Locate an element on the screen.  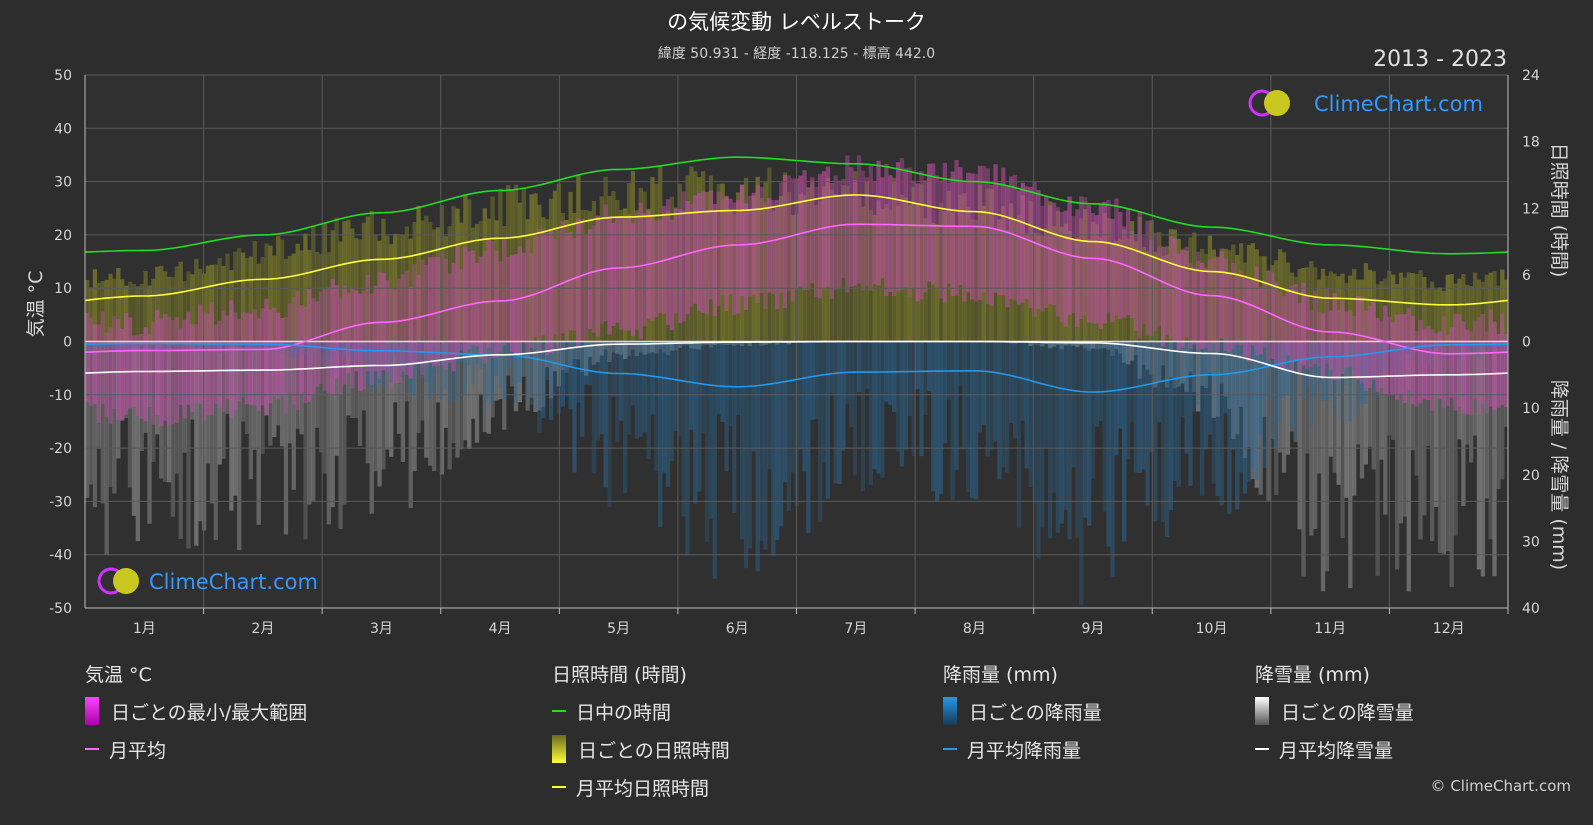
logo-top: ClimeChart.com is located at coordinates (1365, 103).